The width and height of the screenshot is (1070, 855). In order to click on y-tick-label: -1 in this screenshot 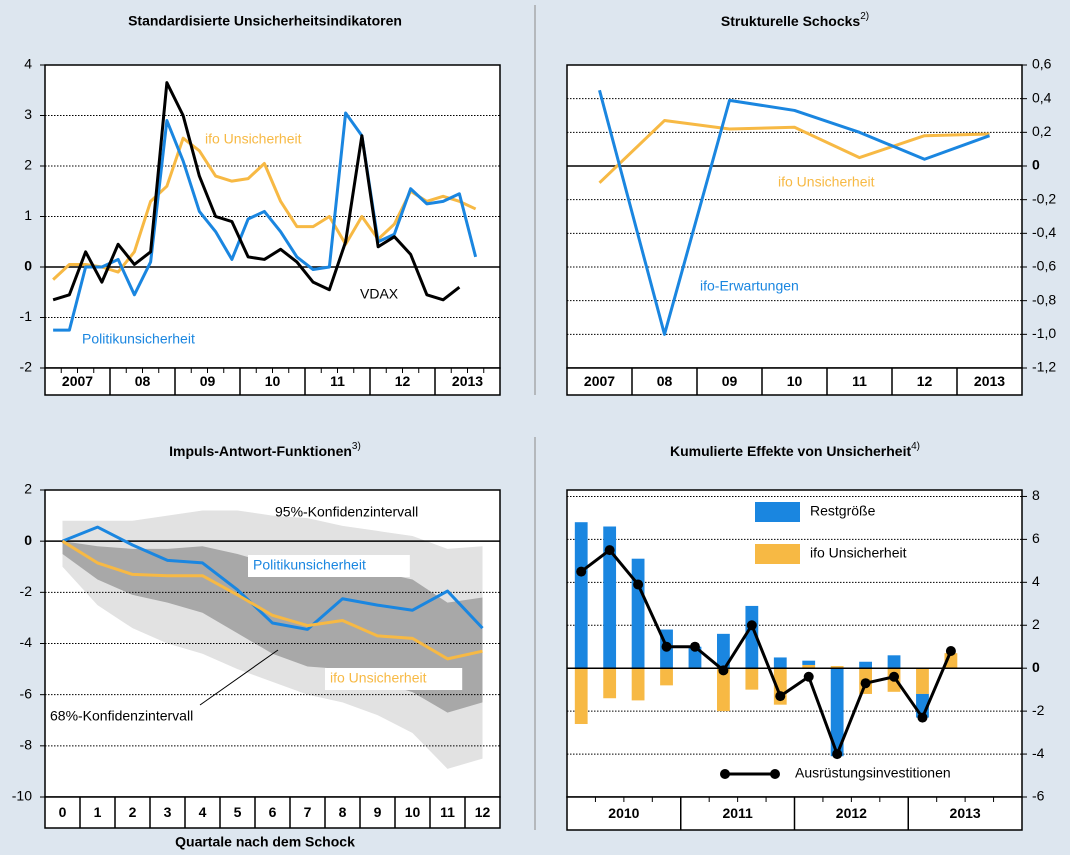, I will do `click(26, 316)`.